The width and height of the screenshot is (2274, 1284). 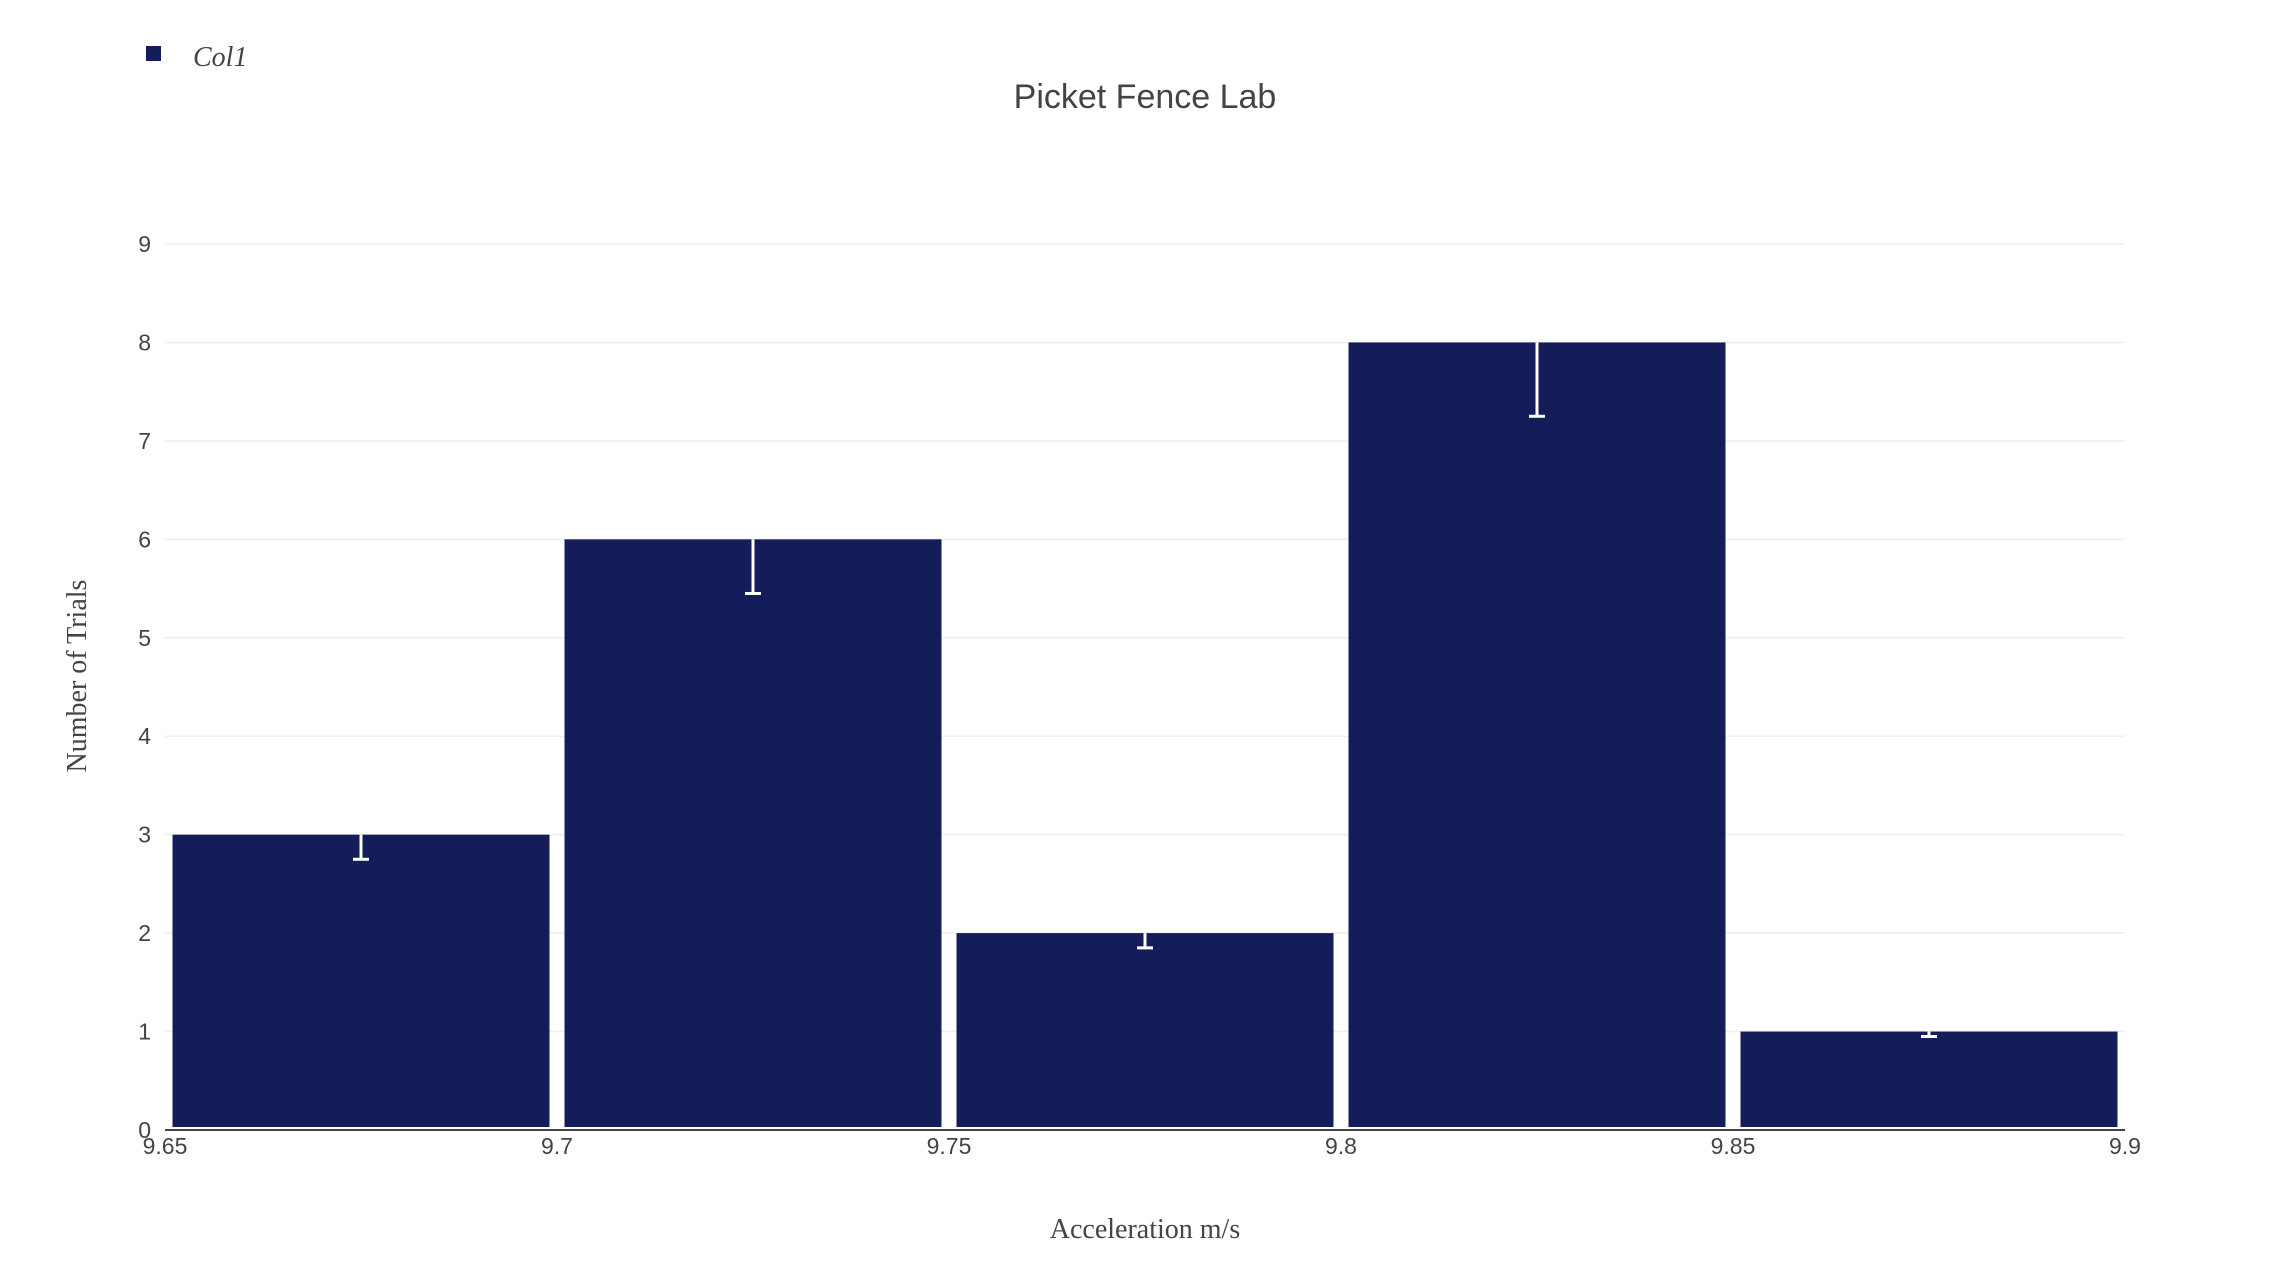 I want to click on y-tick-0: 0, so click(x=144, y=1130).